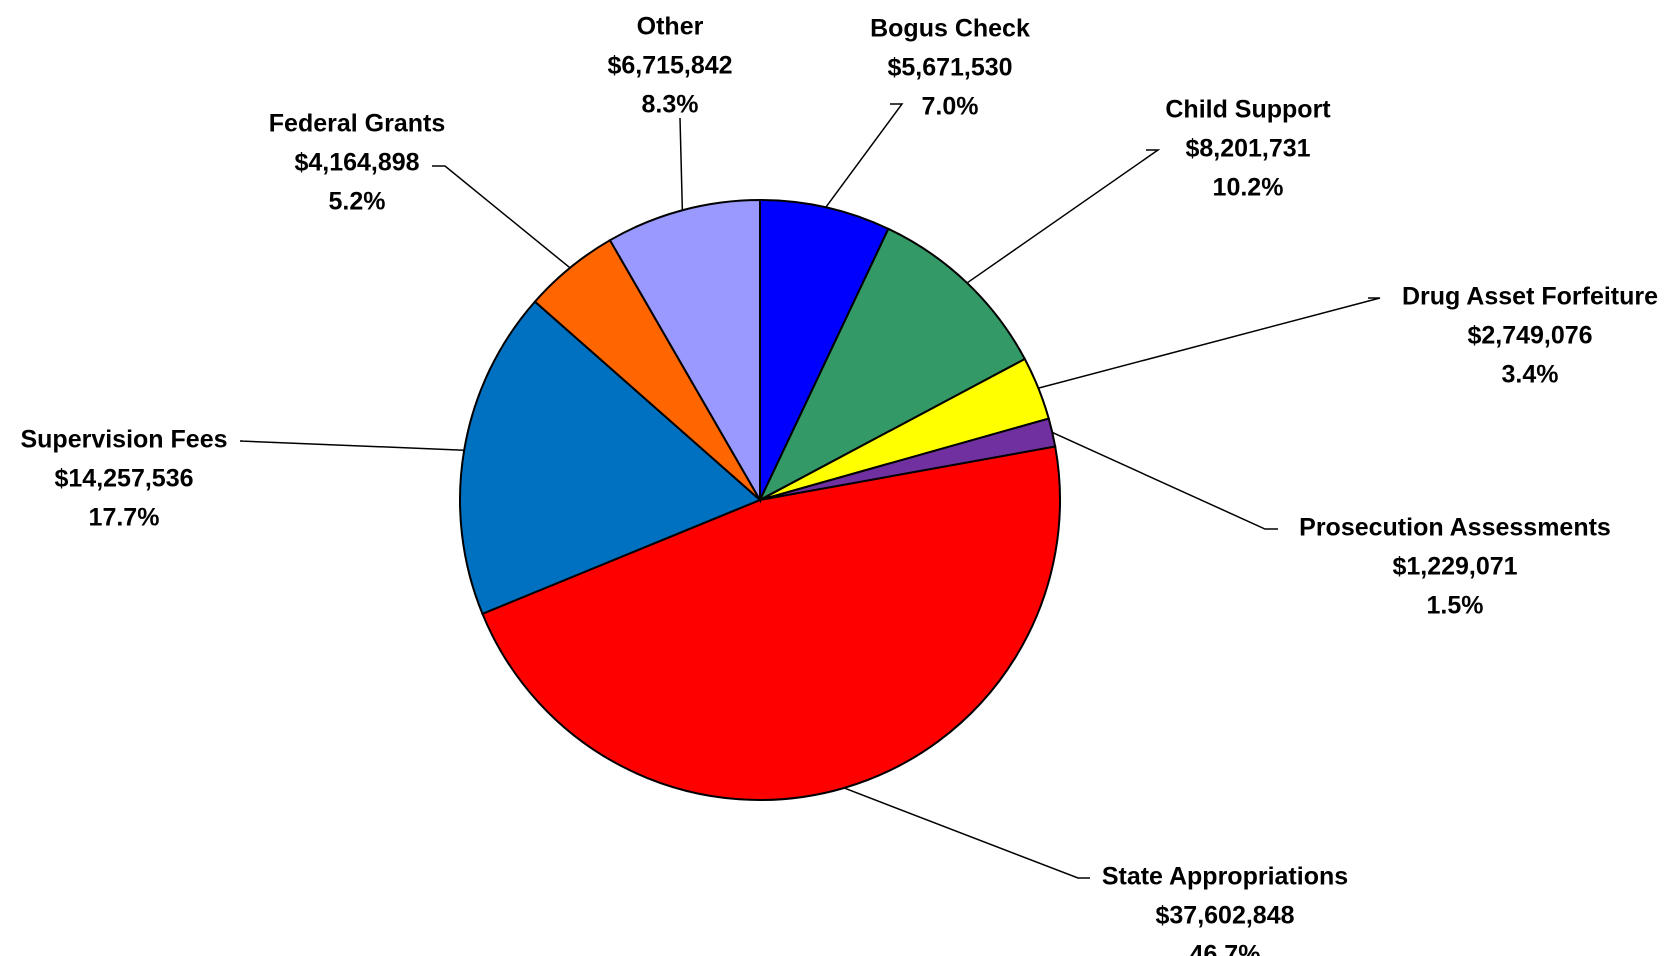  What do you see at coordinates (1529, 336) in the screenshot?
I see `slice-value-drug-asset-forfeiture: $2,749,076` at bounding box center [1529, 336].